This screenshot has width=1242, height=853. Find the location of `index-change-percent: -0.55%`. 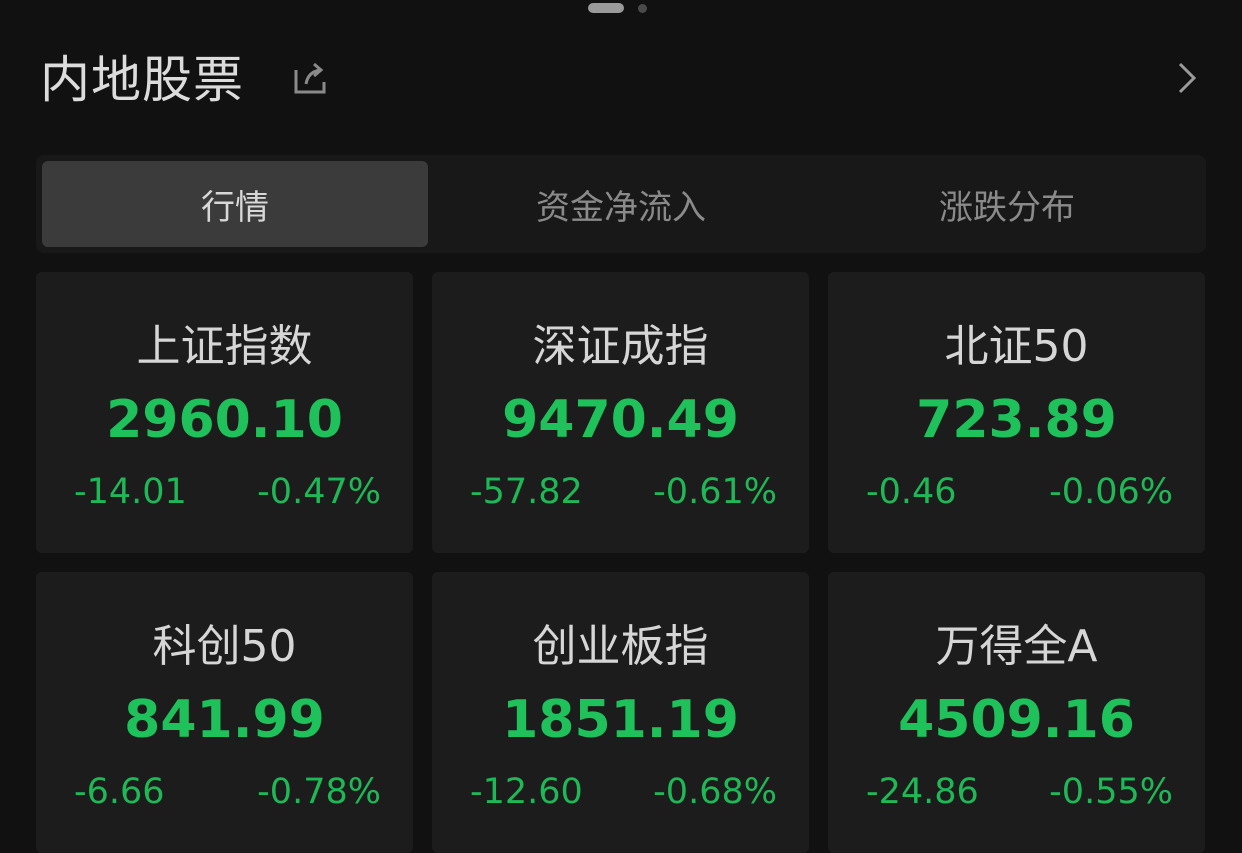

index-change-percent: -0.55% is located at coordinates (1111, 792).